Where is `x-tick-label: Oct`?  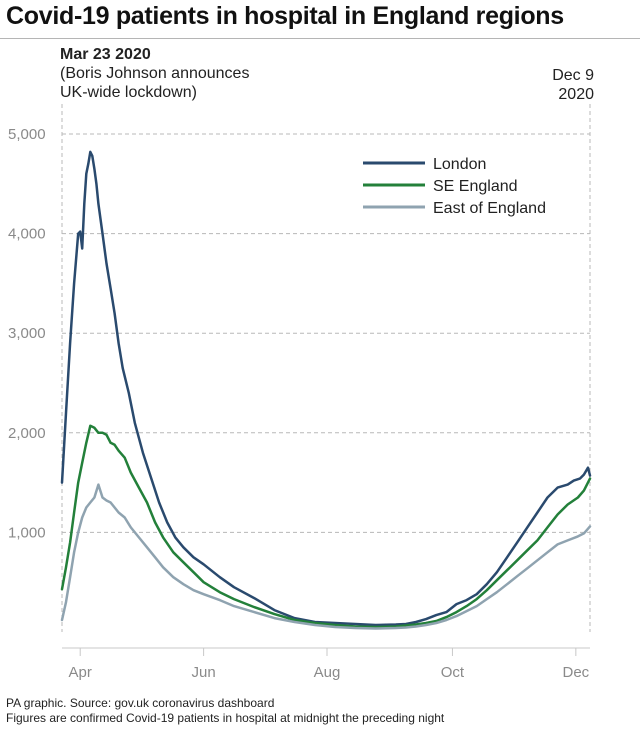 x-tick-label: Oct is located at coordinates (453, 672).